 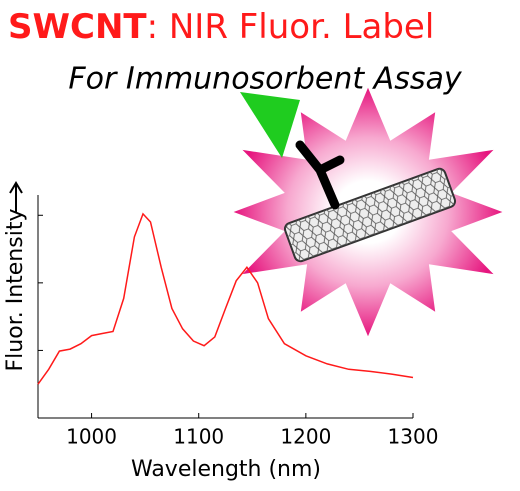 What do you see at coordinates (198, 437) in the screenshot?
I see `x-tick-label: 1100` at bounding box center [198, 437].